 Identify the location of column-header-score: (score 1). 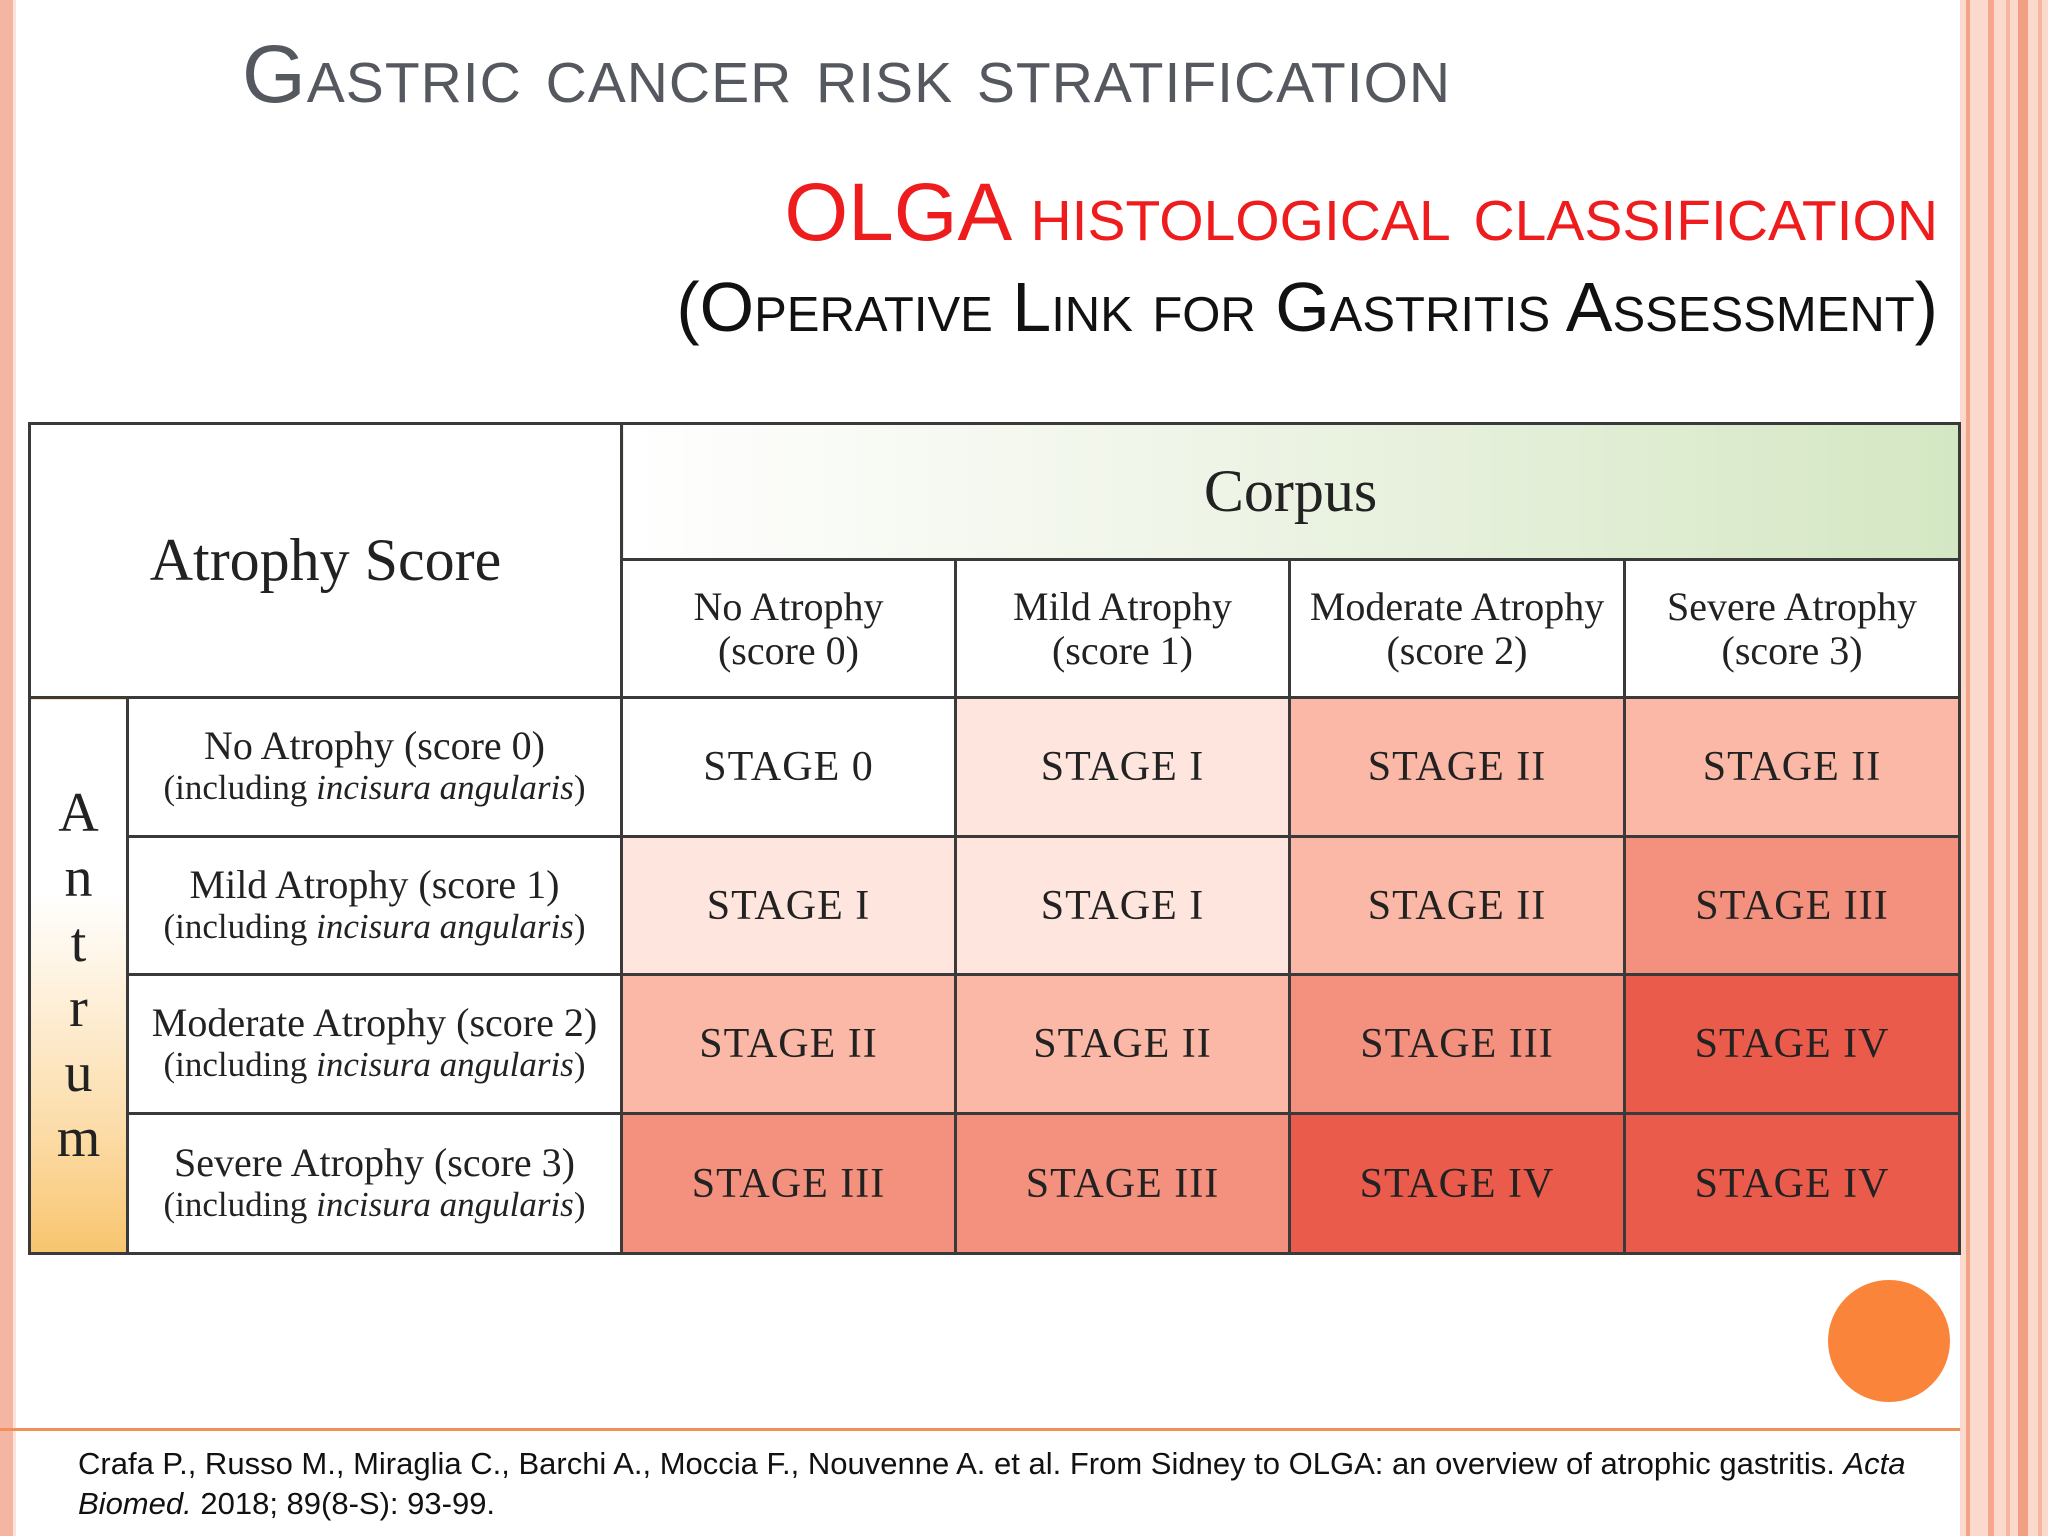
(1122, 650).